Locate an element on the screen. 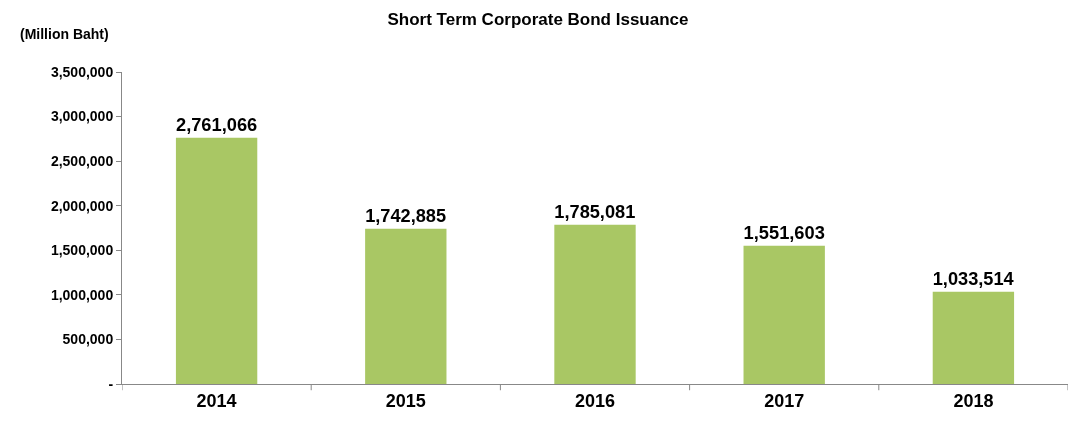 The height and width of the screenshot is (426, 1076). x-tick-label: 2016 is located at coordinates (595, 400).